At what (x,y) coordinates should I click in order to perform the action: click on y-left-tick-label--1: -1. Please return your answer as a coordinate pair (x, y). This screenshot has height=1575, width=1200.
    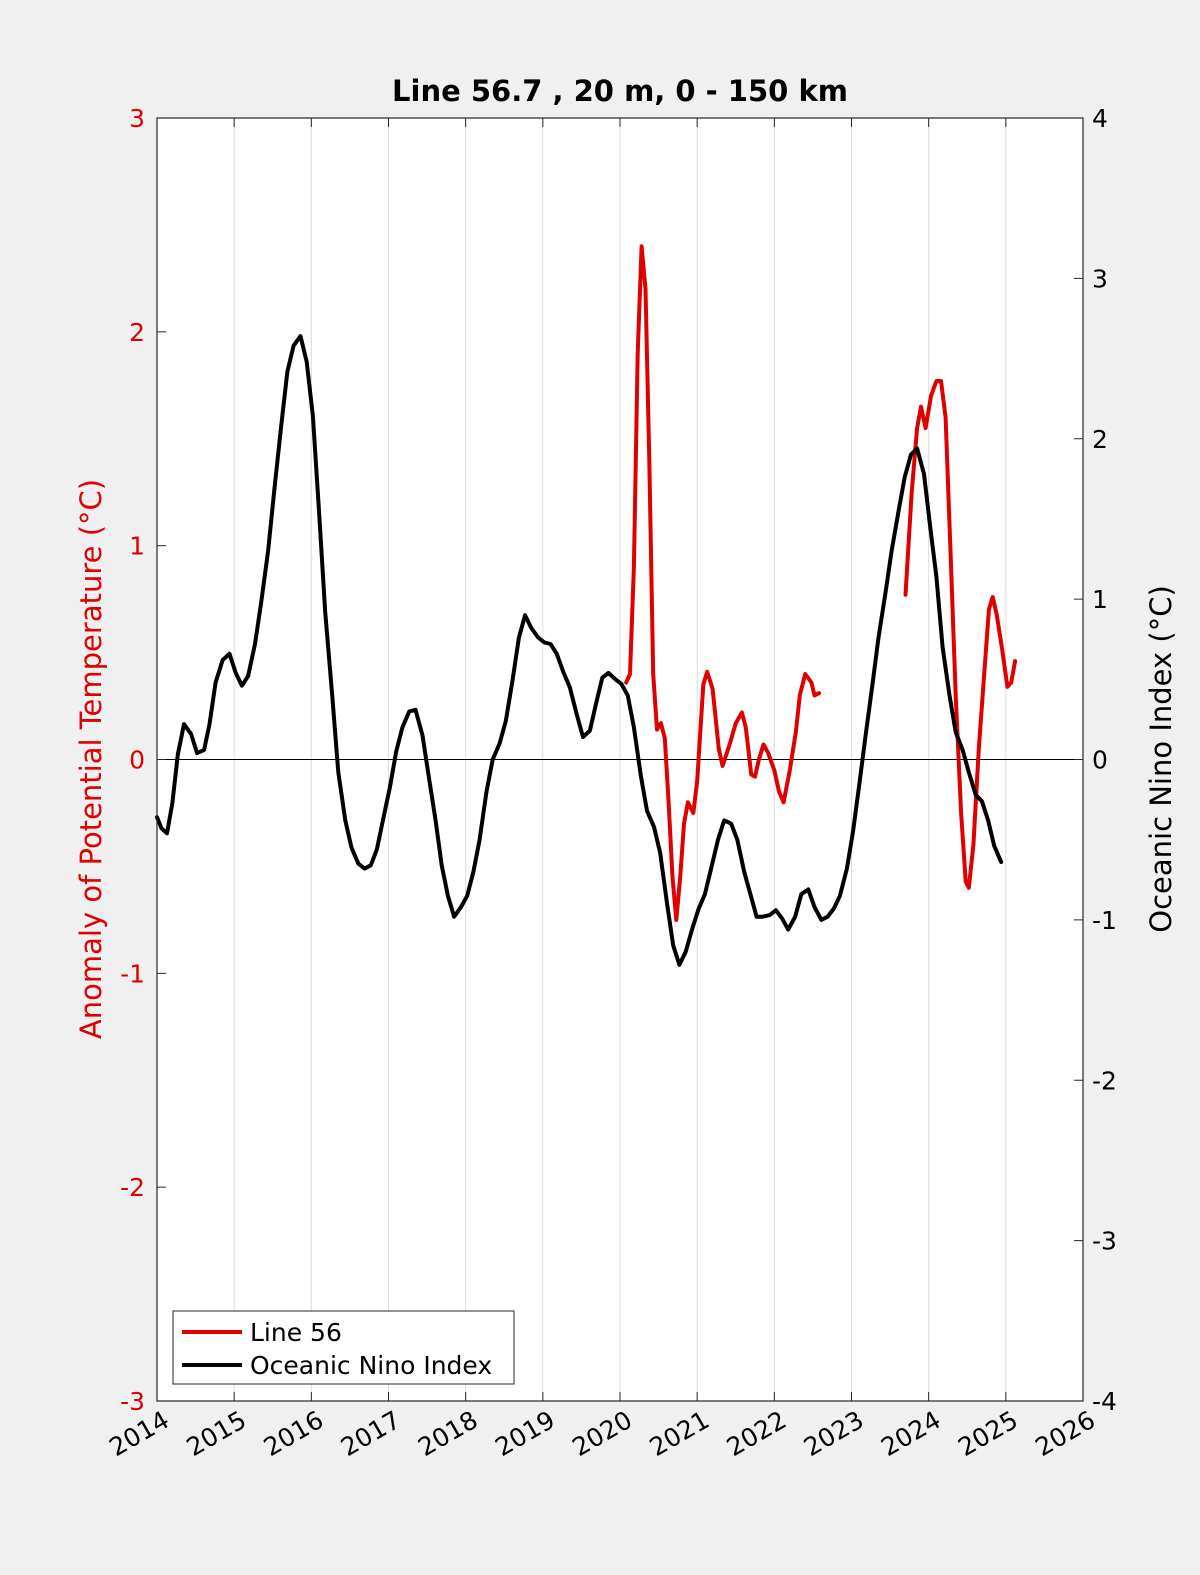
    Looking at the image, I should click on (132, 973).